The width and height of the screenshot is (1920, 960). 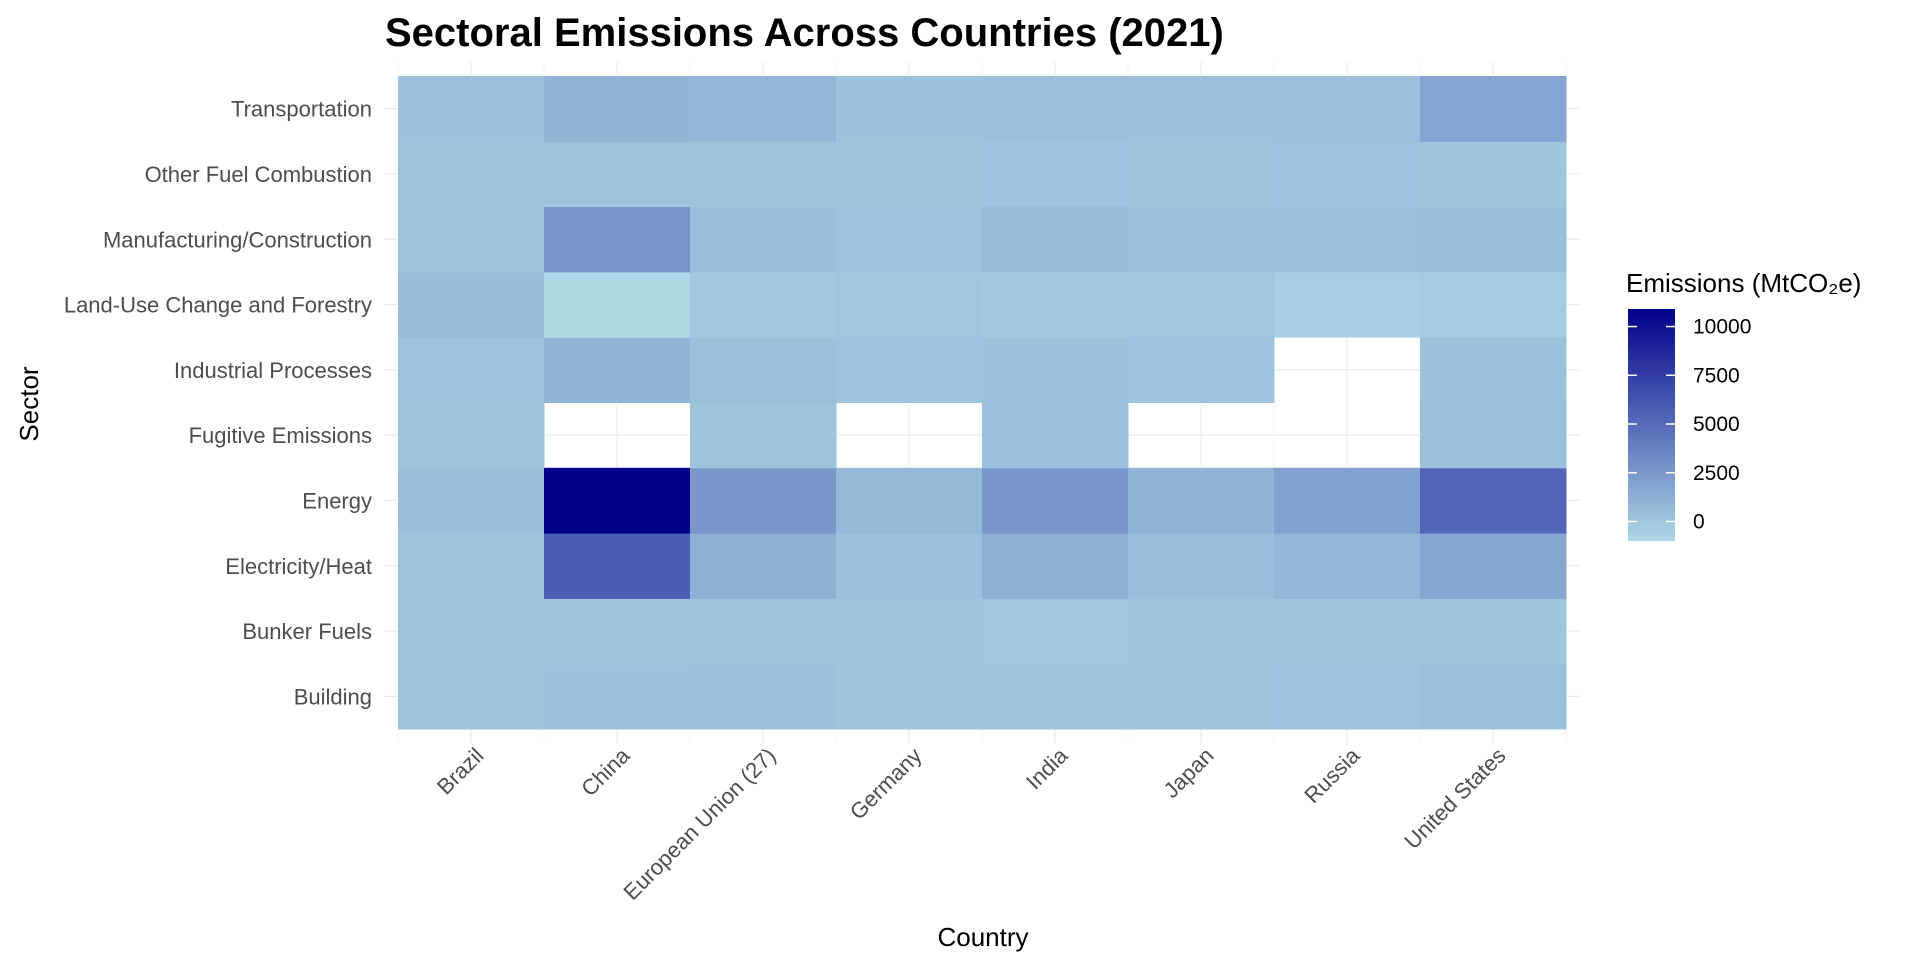 I want to click on y-tick-label: Energy, so click(x=337, y=500).